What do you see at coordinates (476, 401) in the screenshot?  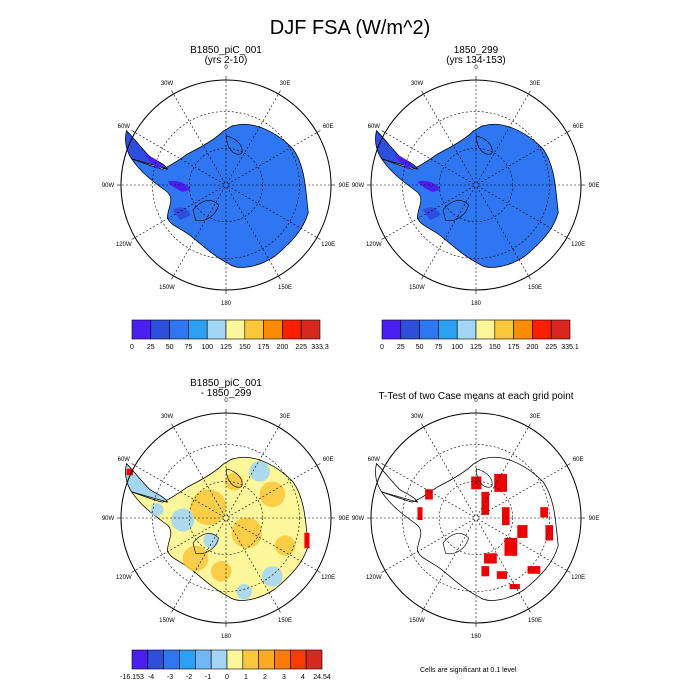 I see `longitude-label: 0` at bounding box center [476, 401].